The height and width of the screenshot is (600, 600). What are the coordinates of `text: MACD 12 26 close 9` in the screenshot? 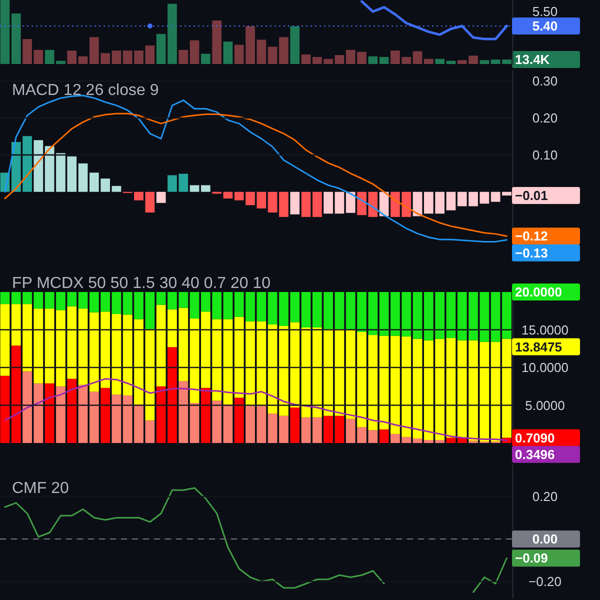 It's located at (85, 90).